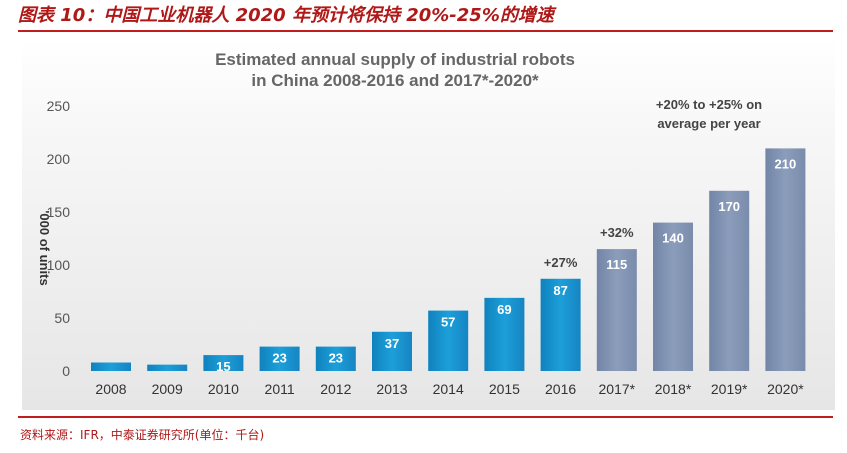 This screenshot has height=453, width=847. What do you see at coordinates (223, 389) in the screenshot?
I see `x-tick-label: 2010` at bounding box center [223, 389].